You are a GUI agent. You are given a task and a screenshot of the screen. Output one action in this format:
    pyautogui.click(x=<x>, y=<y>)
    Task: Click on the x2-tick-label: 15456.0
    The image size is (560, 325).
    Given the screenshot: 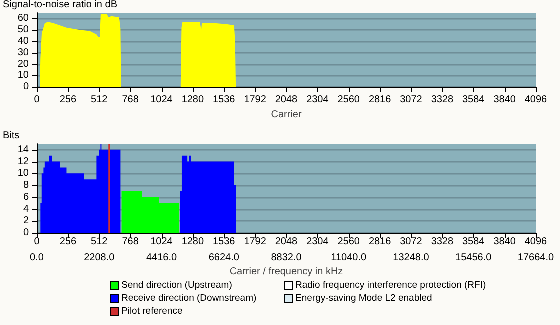 What is the action you would take?
    pyautogui.click(x=474, y=258)
    